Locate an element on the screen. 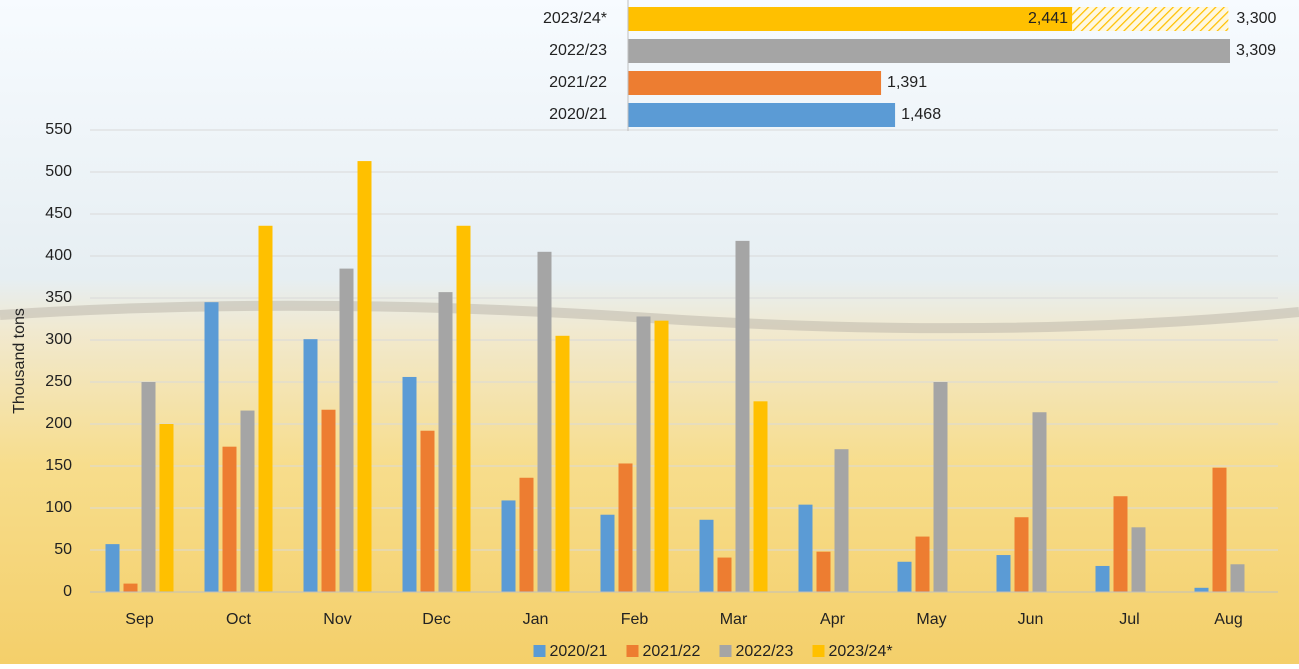  y-tick-label: 300 is located at coordinates (58, 339).